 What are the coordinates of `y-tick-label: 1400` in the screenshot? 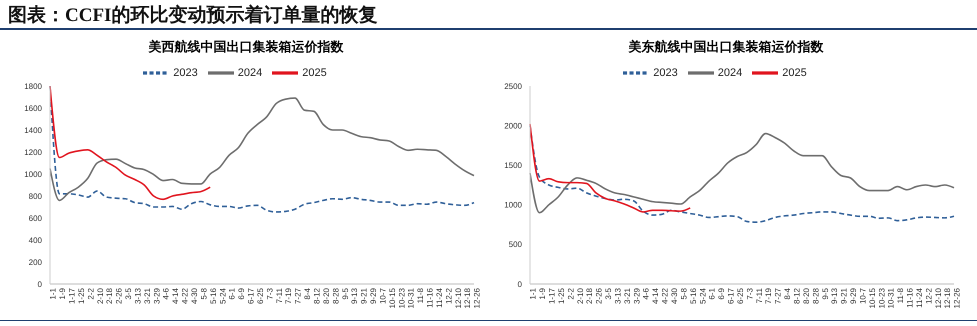 It's located at (33, 130).